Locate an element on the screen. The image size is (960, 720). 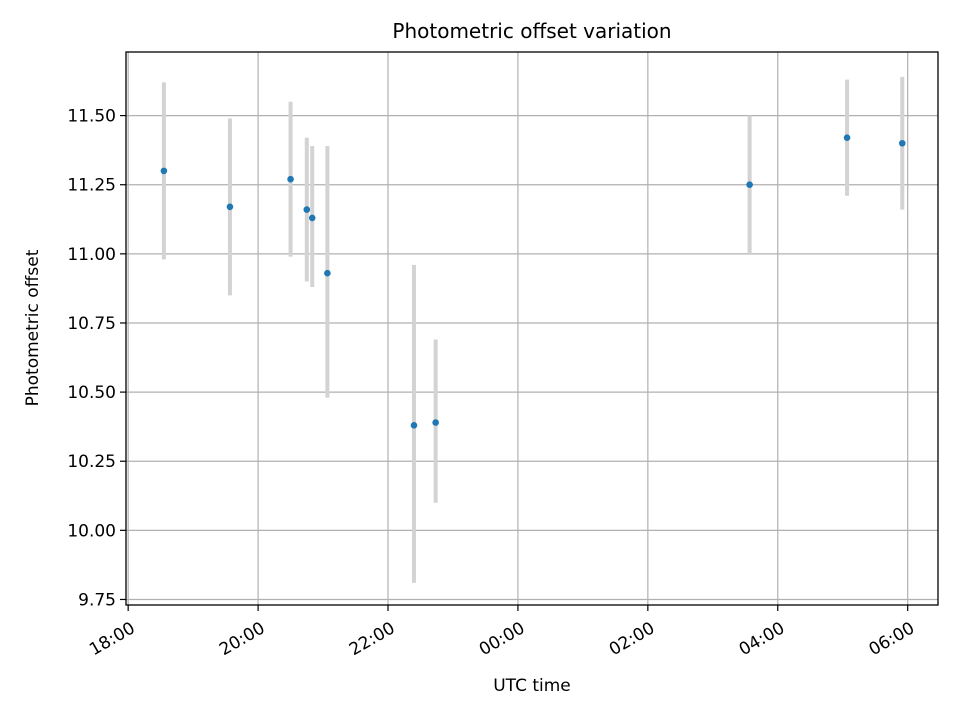
y-tick-label: 9.75 is located at coordinates (97, 600).